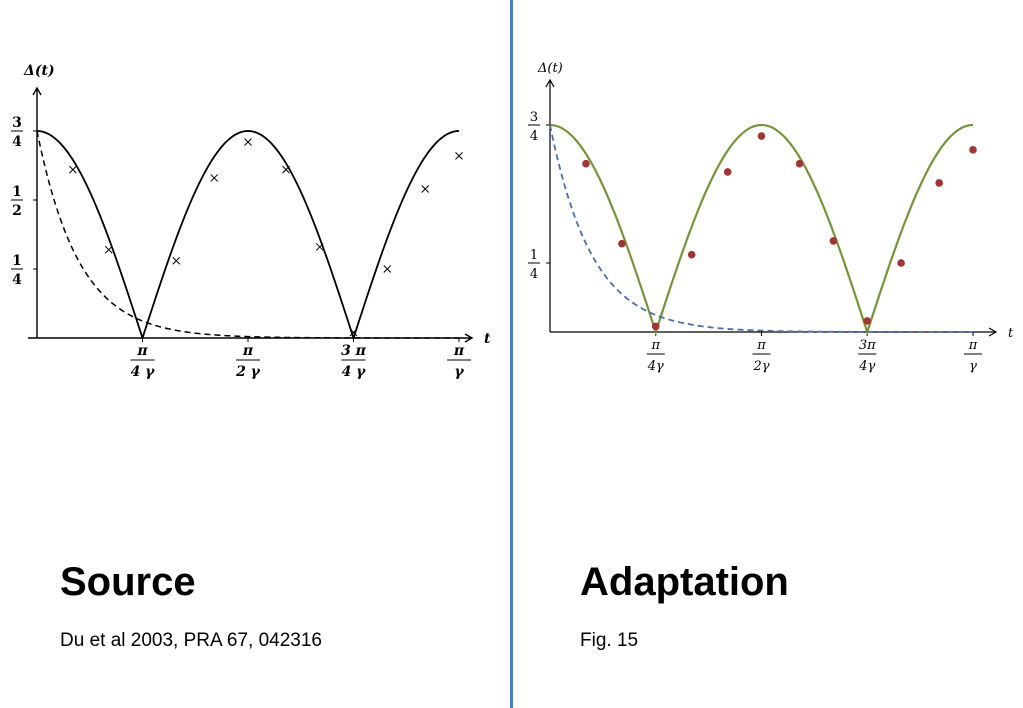 This screenshot has height=708, width=1023. What do you see at coordinates (248, 372) in the screenshot?
I see `x-tick-denominator: 2 γ` at bounding box center [248, 372].